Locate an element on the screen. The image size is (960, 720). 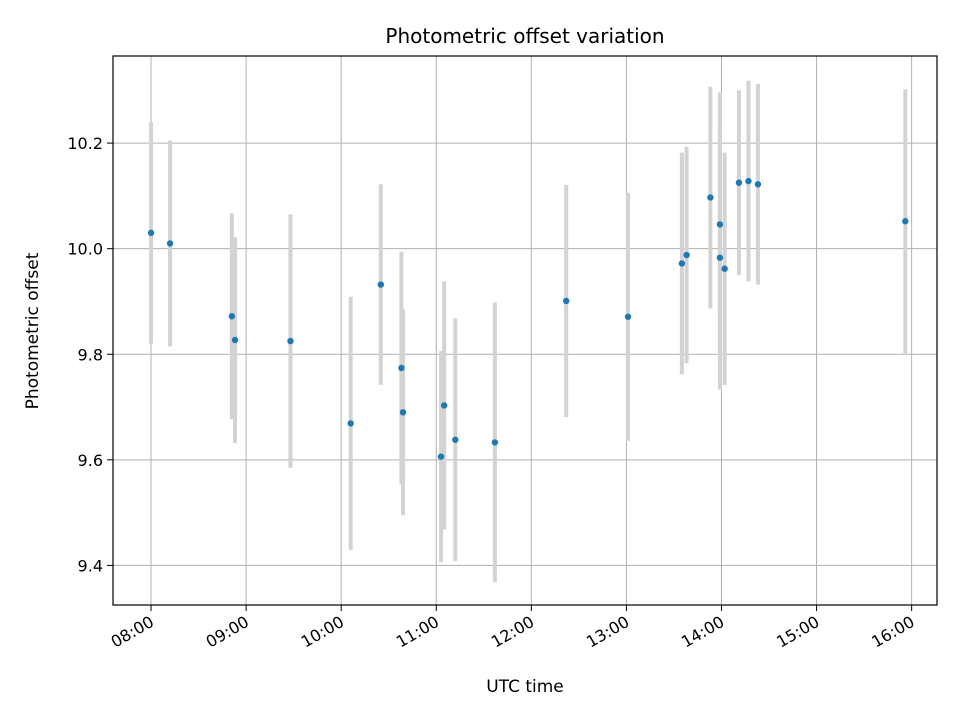
y-tick-layer: 9.4 9.6 9.8 10.0 10.2 is located at coordinates (90, 354).